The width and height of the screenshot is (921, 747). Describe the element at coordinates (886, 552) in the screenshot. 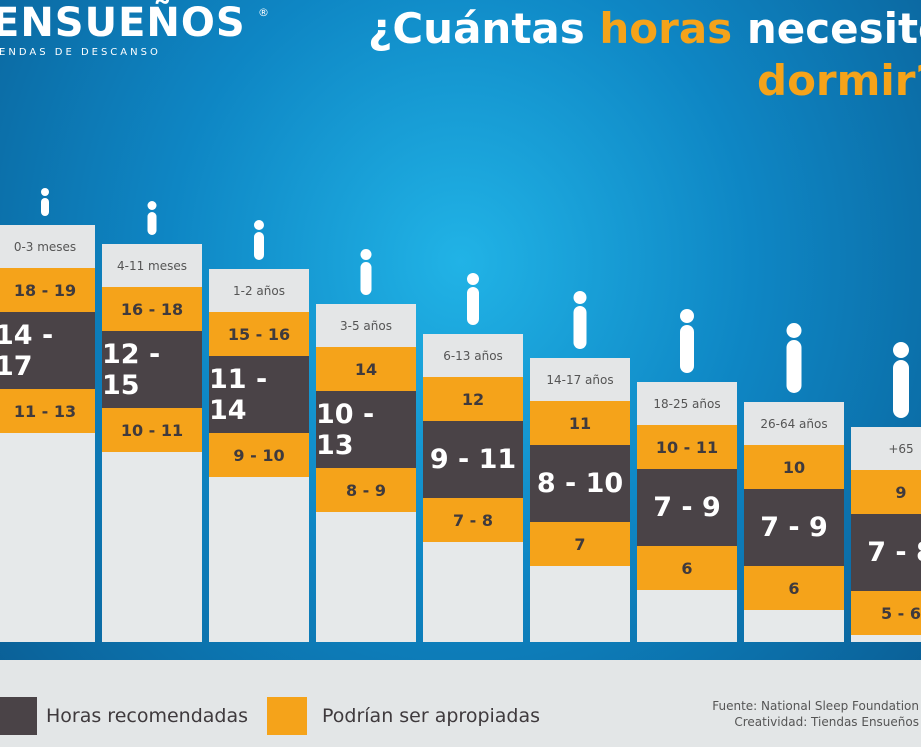

I see `recommended-range: 7 - 8` at that location.